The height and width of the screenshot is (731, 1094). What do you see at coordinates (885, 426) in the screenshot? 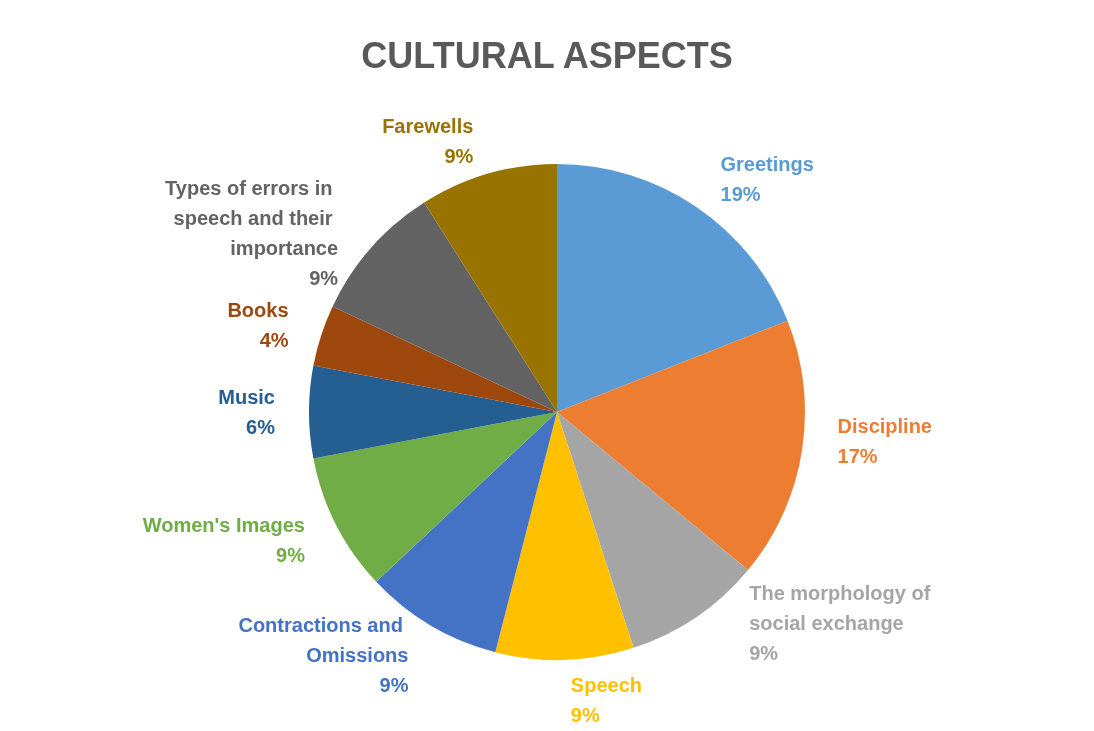
I see `slice-label: Discipline` at bounding box center [885, 426].